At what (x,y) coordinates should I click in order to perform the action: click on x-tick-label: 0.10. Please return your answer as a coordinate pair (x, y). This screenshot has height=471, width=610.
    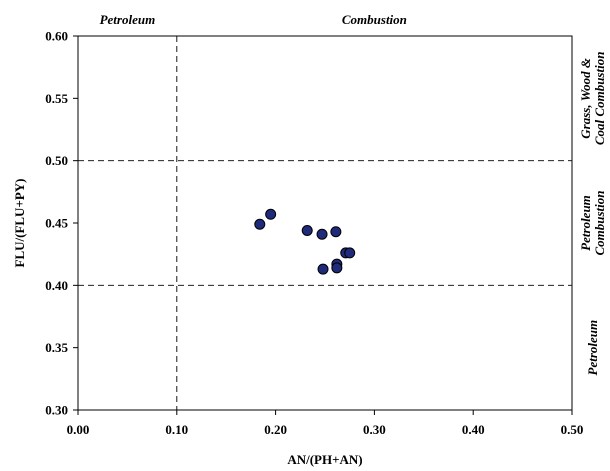
    Looking at the image, I should click on (176, 429).